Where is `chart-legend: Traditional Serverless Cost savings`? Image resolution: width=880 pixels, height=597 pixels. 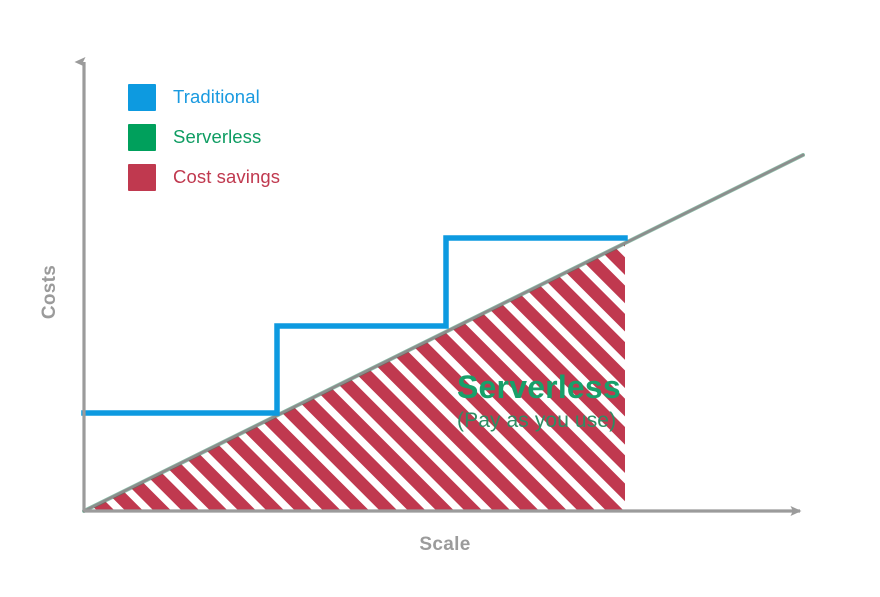
chart-legend: Traditional Serverless Cost savings is located at coordinates (204, 137).